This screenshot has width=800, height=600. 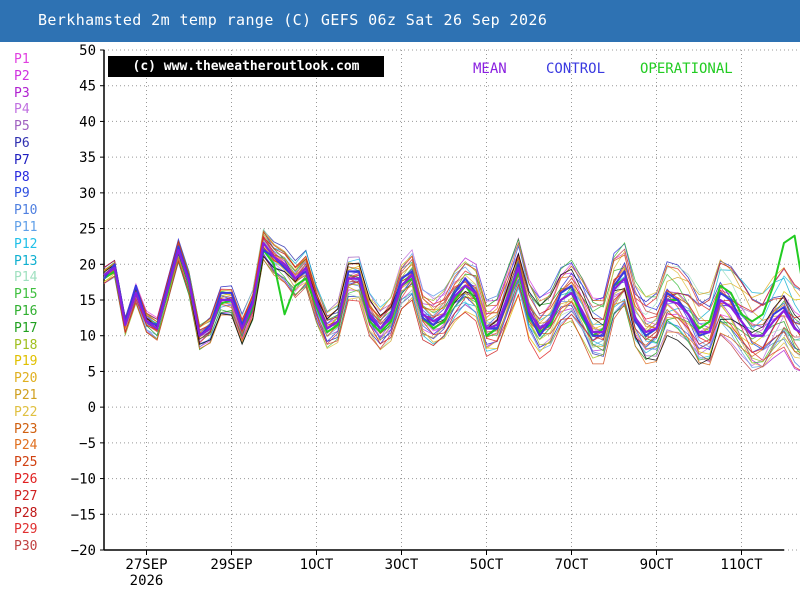 What do you see at coordinates (22, 194) in the screenshot?
I see `member-legend-item: P9` at bounding box center [22, 194].